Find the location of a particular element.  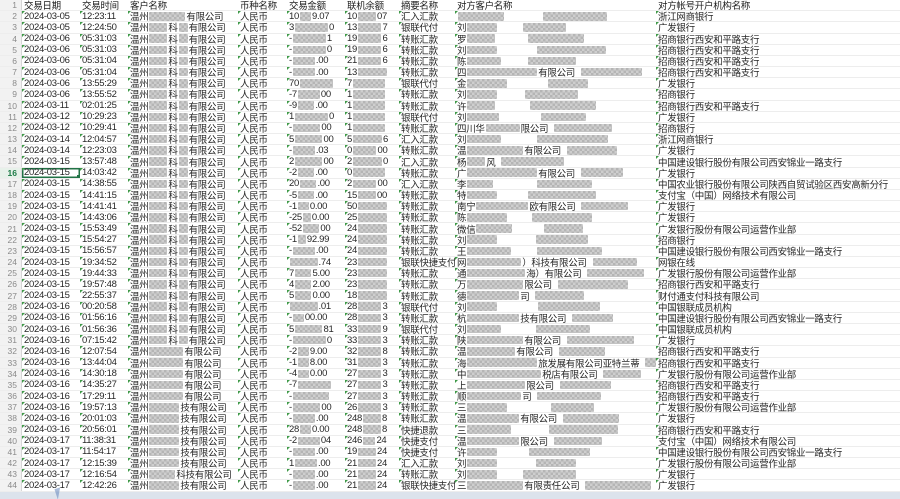

cell-time: 05:31:03 is located at coordinates (98, 38).